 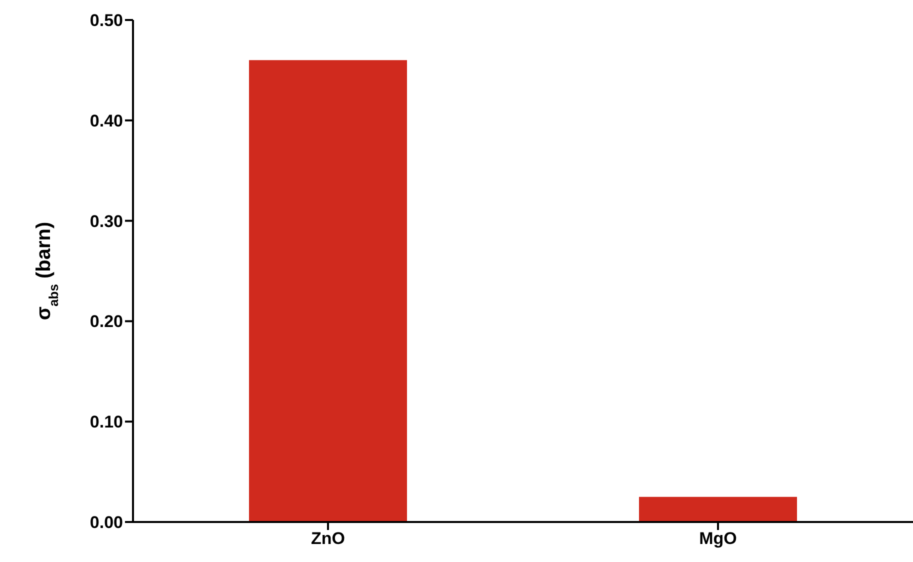 What do you see at coordinates (106, 422) in the screenshot?
I see `y-tick-label: 0.10` at bounding box center [106, 422].